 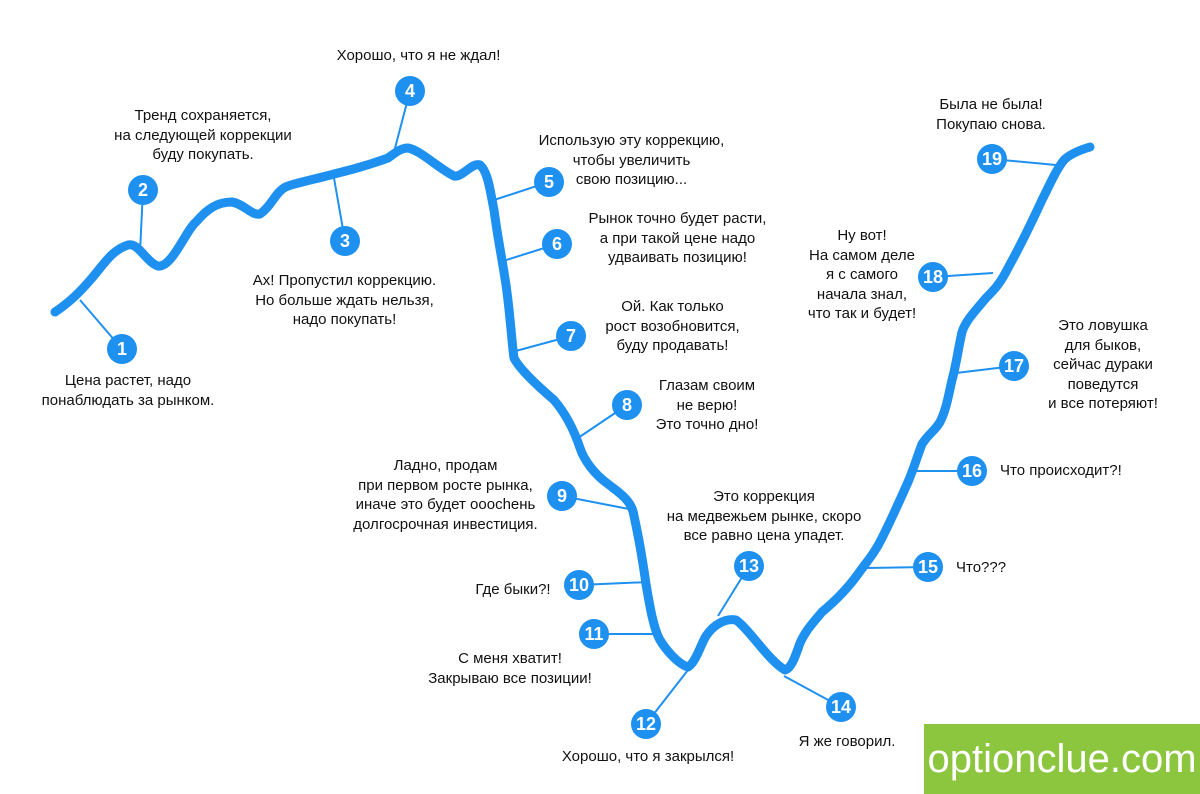 I want to click on step-marker-14: 14, so click(x=841, y=707).